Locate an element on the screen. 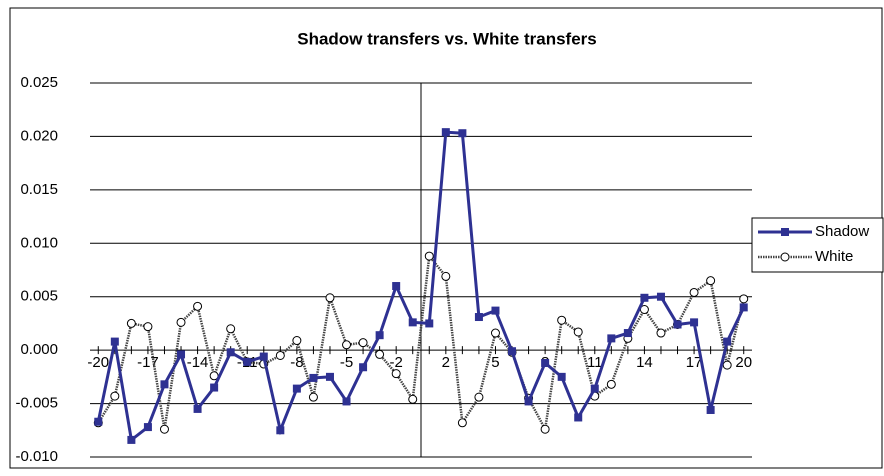 This screenshot has height=476, width=884. x-tick-label: -2 is located at coordinates (396, 362).